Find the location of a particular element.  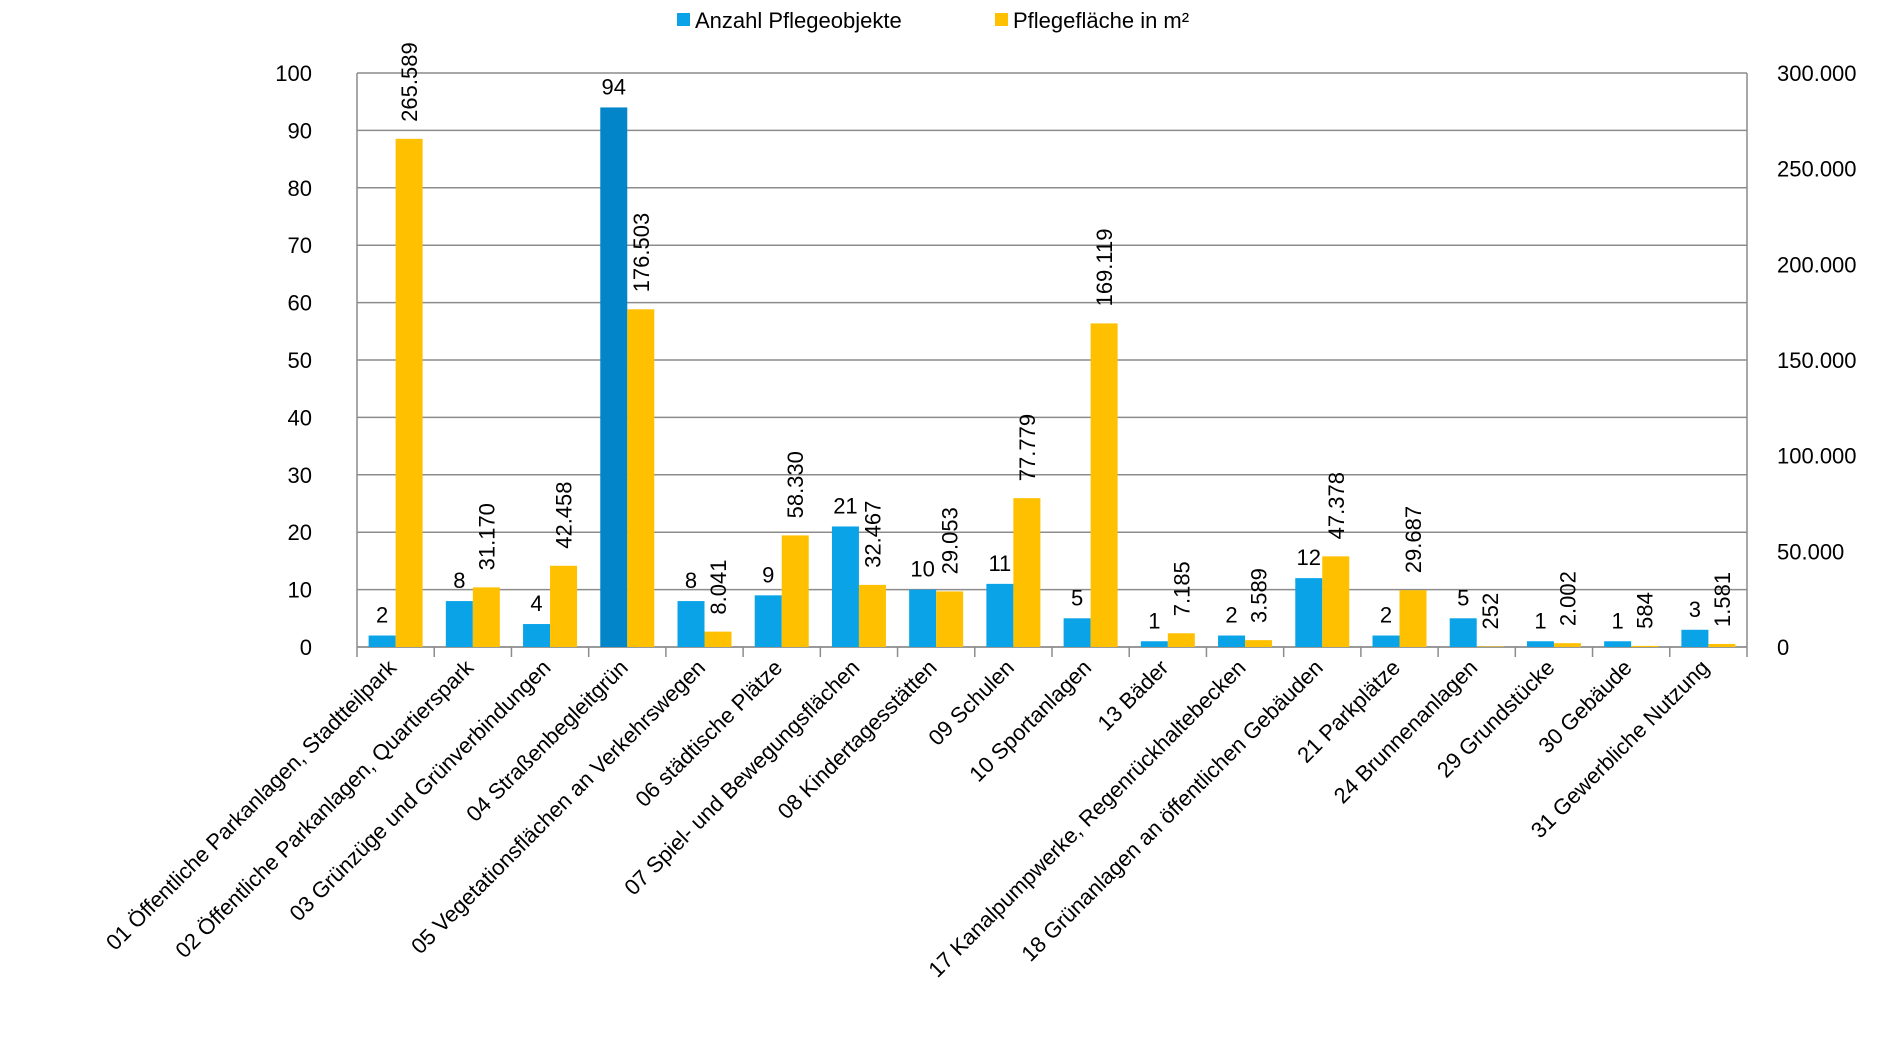

legend-swatch-pflegeflaeche is located at coordinates (1001, 19).